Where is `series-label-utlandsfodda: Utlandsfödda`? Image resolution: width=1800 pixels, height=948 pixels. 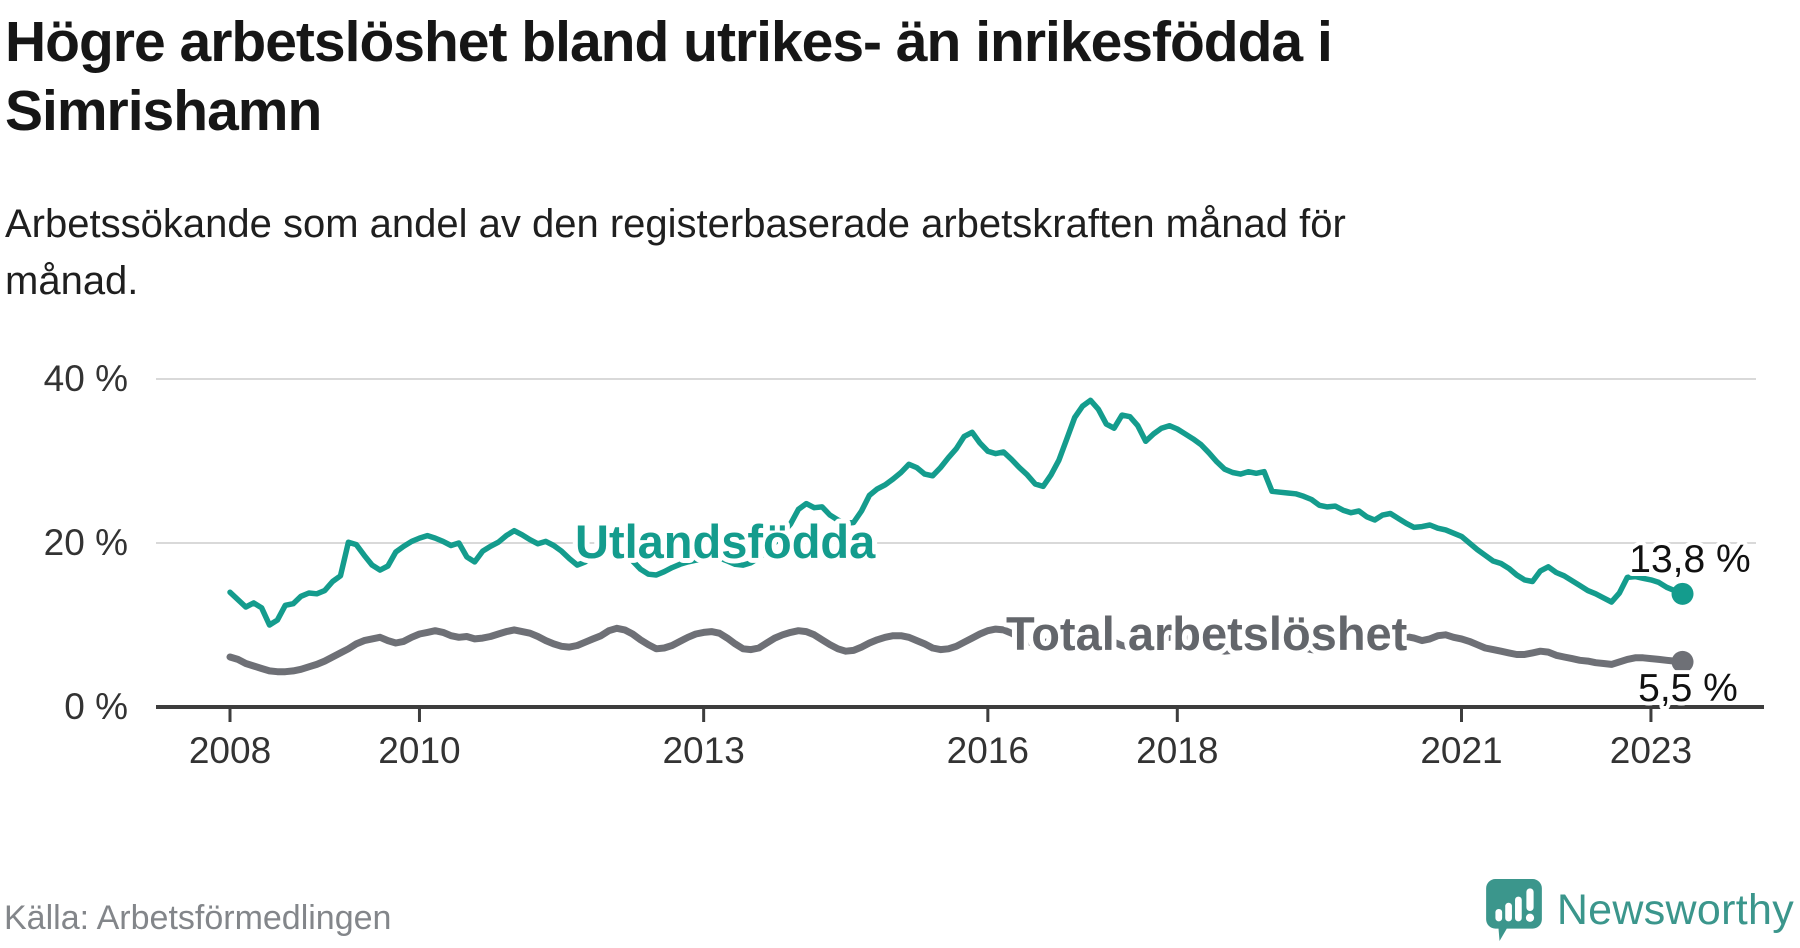
series-label-utlandsfodda: Utlandsfödda is located at coordinates (725, 541).